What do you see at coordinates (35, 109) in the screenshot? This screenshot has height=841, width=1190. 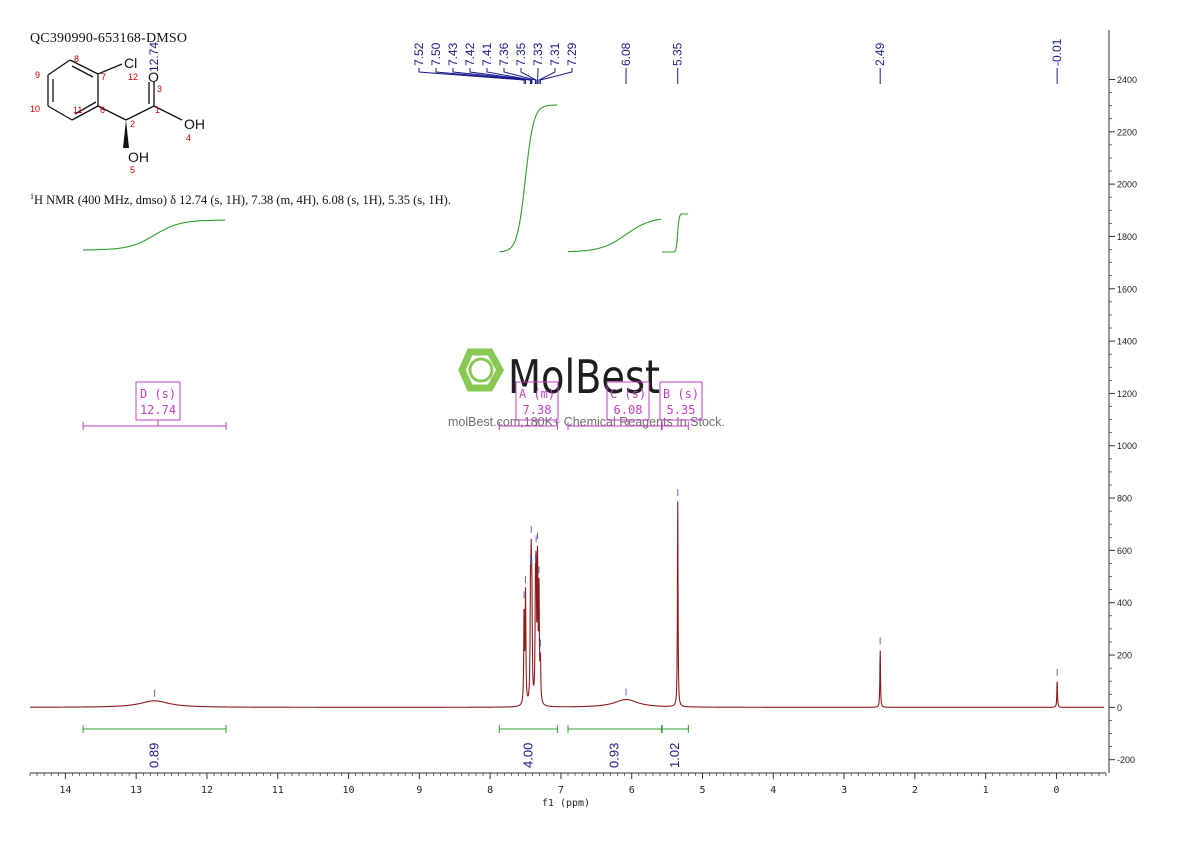 I see `ring-number-10: 10` at bounding box center [35, 109].